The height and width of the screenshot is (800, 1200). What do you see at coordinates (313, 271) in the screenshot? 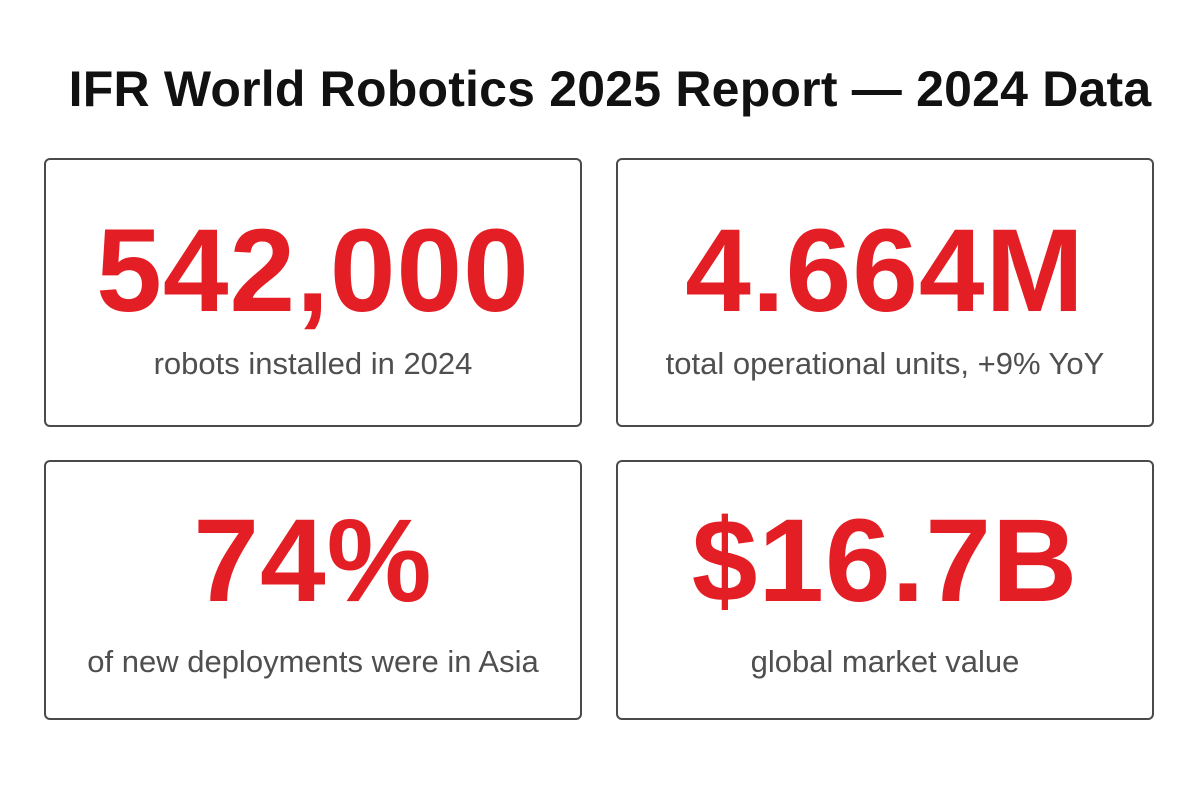
I see `stat-value: 542,000` at bounding box center [313, 271].